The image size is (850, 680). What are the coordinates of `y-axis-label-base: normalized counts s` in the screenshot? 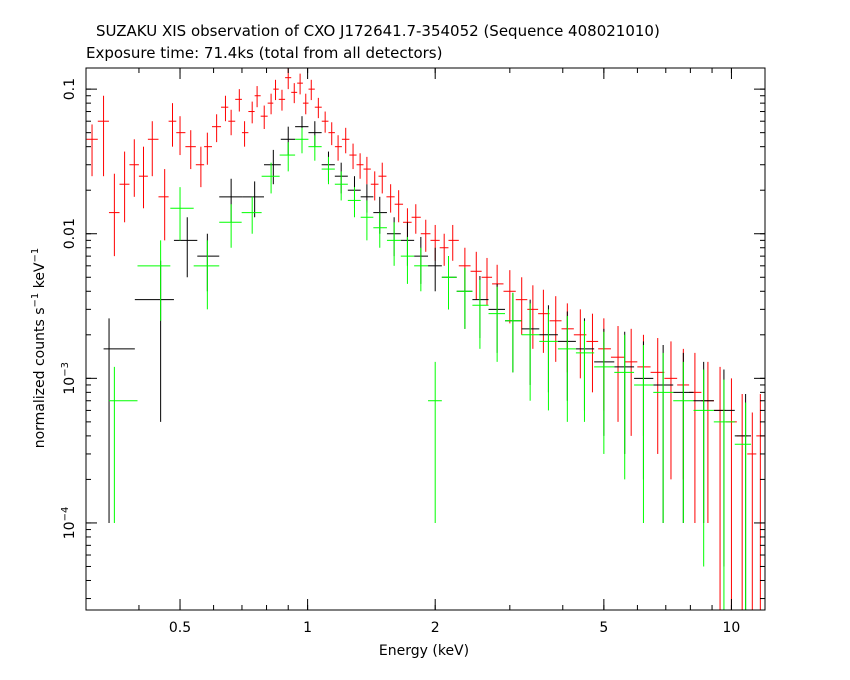 It's located at (40, 377).